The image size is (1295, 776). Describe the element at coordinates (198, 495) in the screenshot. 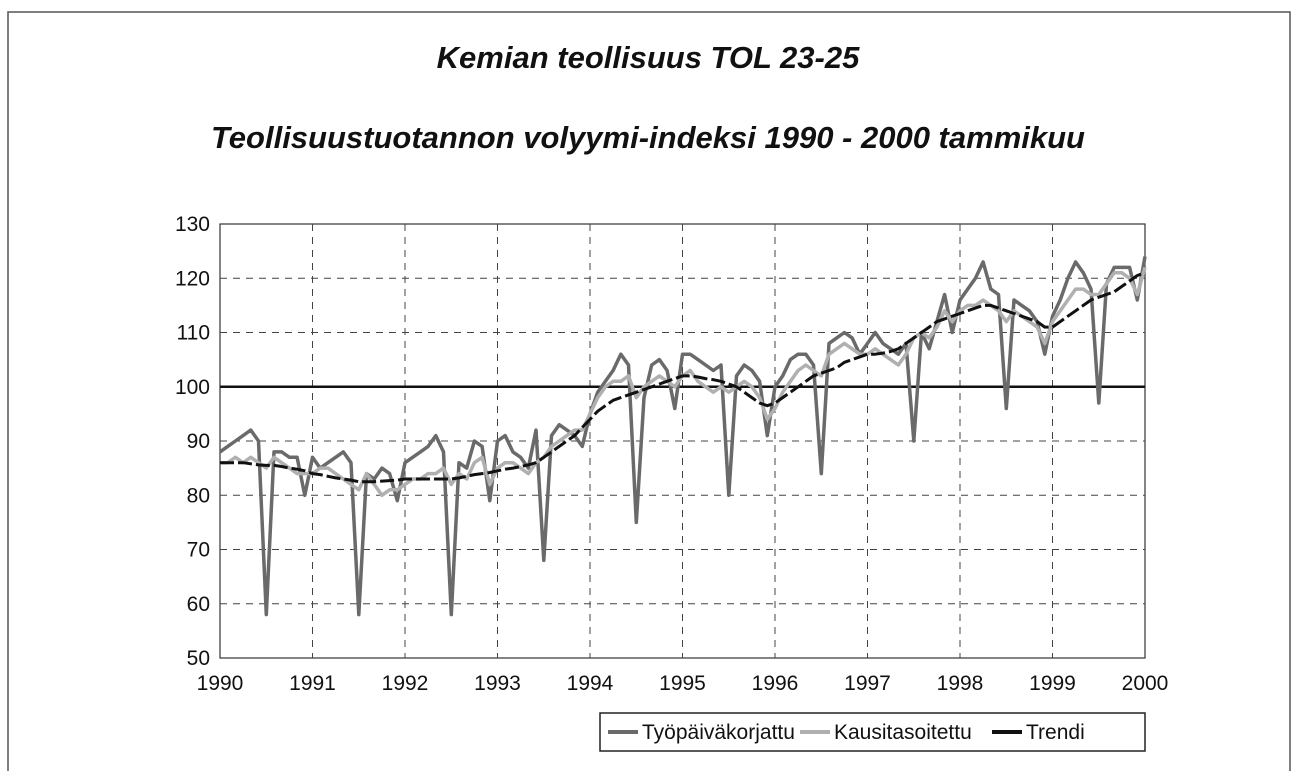

I see `y-tick-label: 80` at that location.